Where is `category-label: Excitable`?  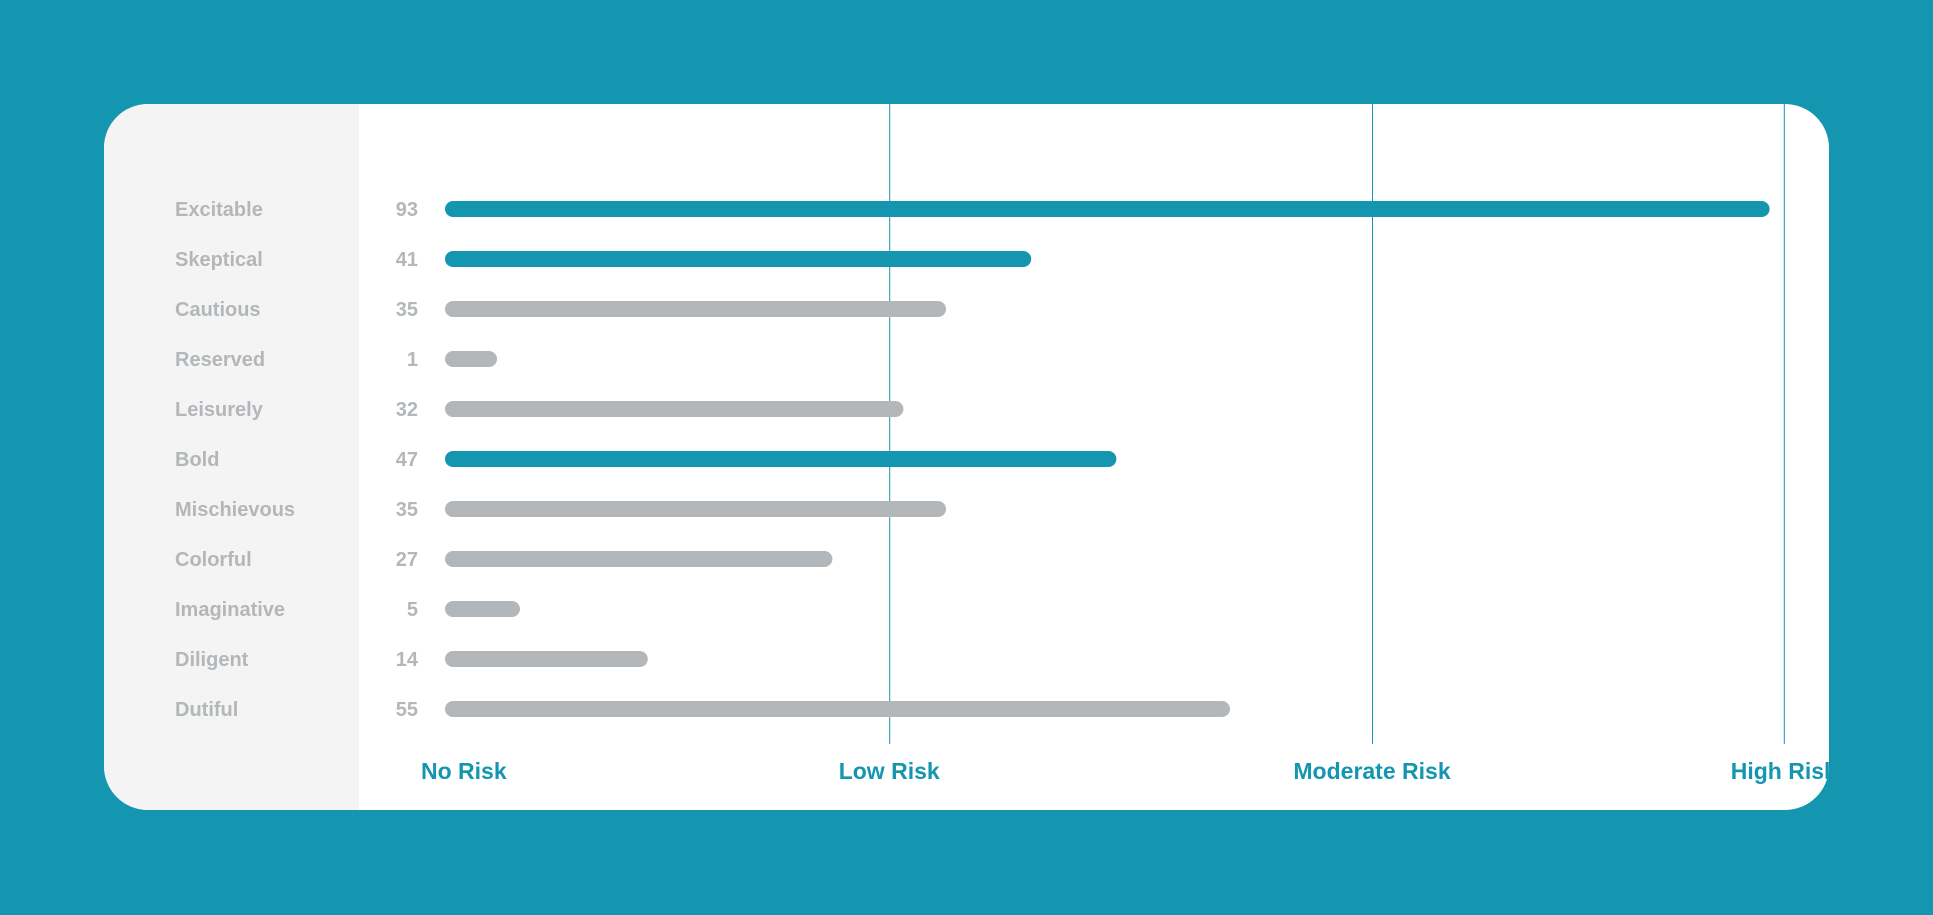
category-label: Excitable is located at coordinates (219, 210).